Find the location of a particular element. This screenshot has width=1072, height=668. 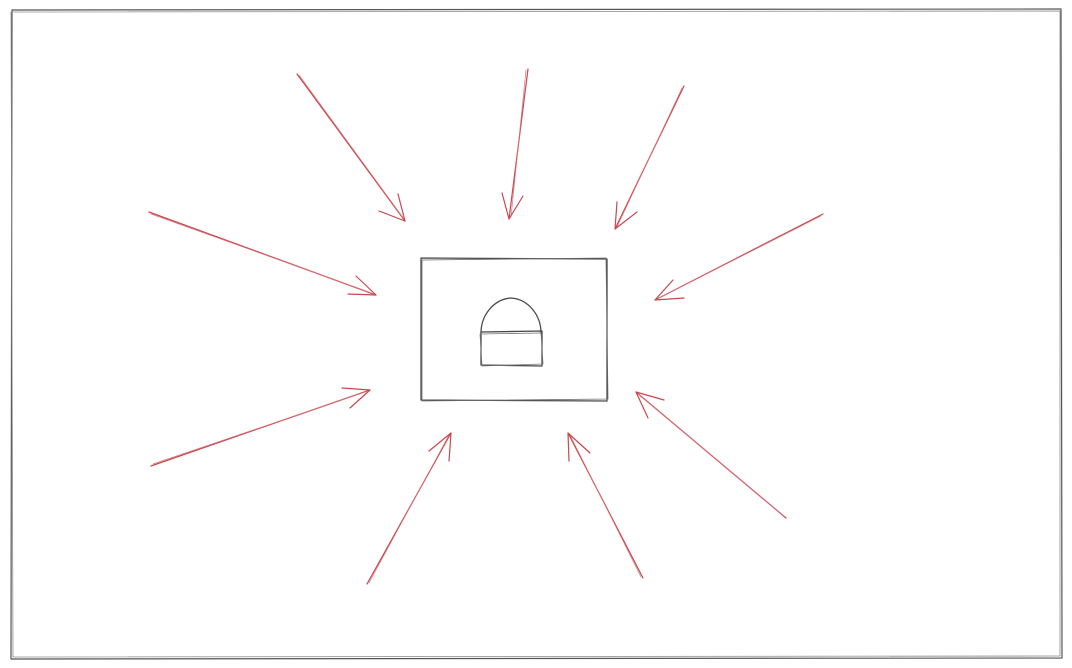

lock-icon is located at coordinates (511, 332).